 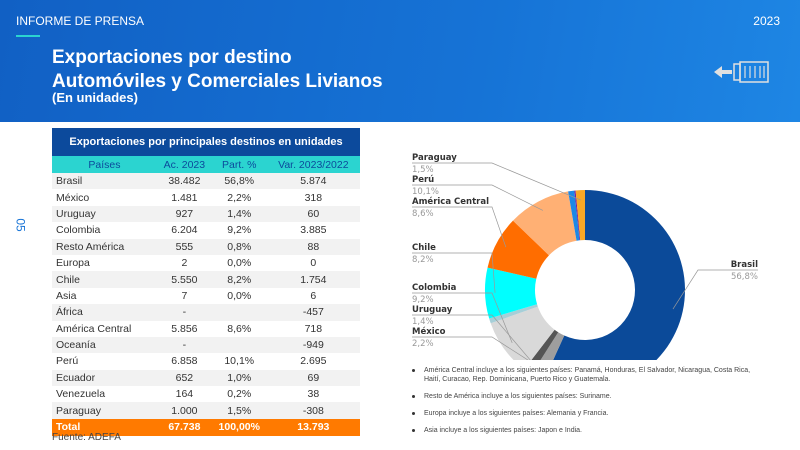 I want to click on slice-label: Brasil, so click(x=744, y=265).